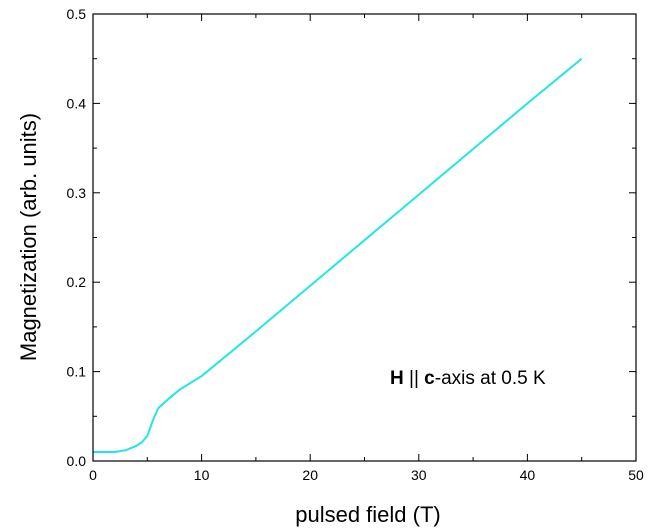 The image size is (660, 530). What do you see at coordinates (490, 378) in the screenshot?
I see `annotation-part-3: -axis at 0.5 K` at bounding box center [490, 378].